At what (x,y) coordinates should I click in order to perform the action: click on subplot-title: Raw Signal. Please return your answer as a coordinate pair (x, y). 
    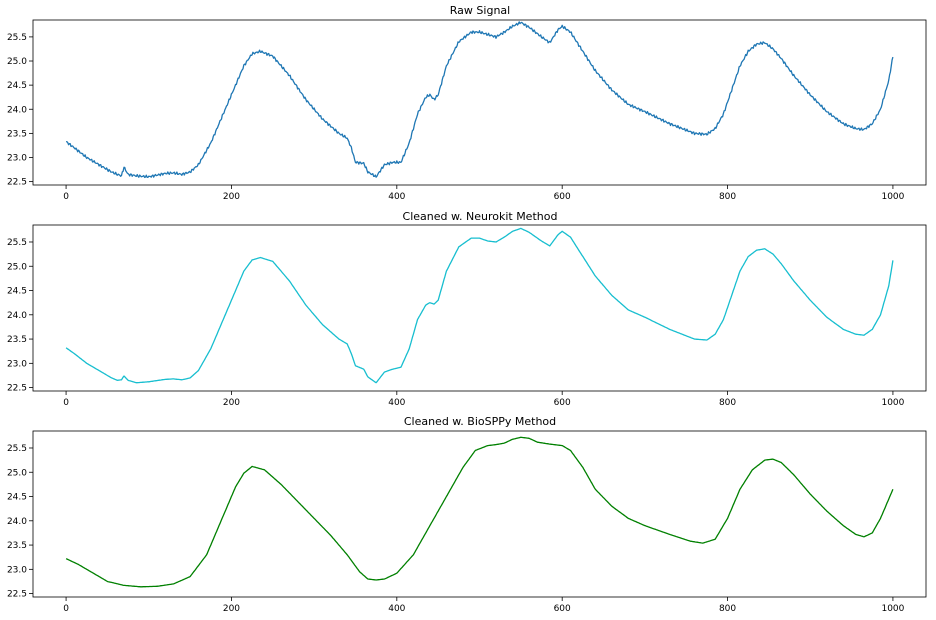
    Looking at the image, I should click on (480, 10).